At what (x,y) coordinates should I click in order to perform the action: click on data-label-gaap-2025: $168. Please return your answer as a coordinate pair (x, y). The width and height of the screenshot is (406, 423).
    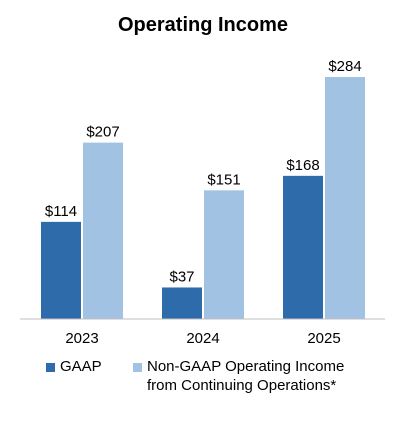
    Looking at the image, I should click on (302, 165).